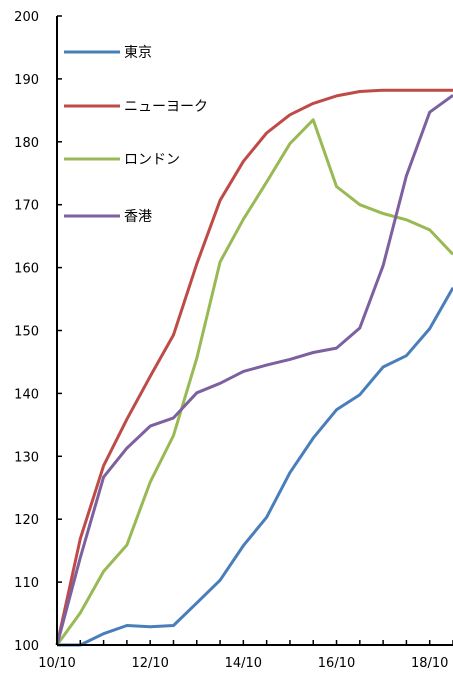 The height and width of the screenshot is (674, 453). What do you see at coordinates (56, 663) in the screenshot?
I see `x-tick-label: 10/10` at bounding box center [56, 663].